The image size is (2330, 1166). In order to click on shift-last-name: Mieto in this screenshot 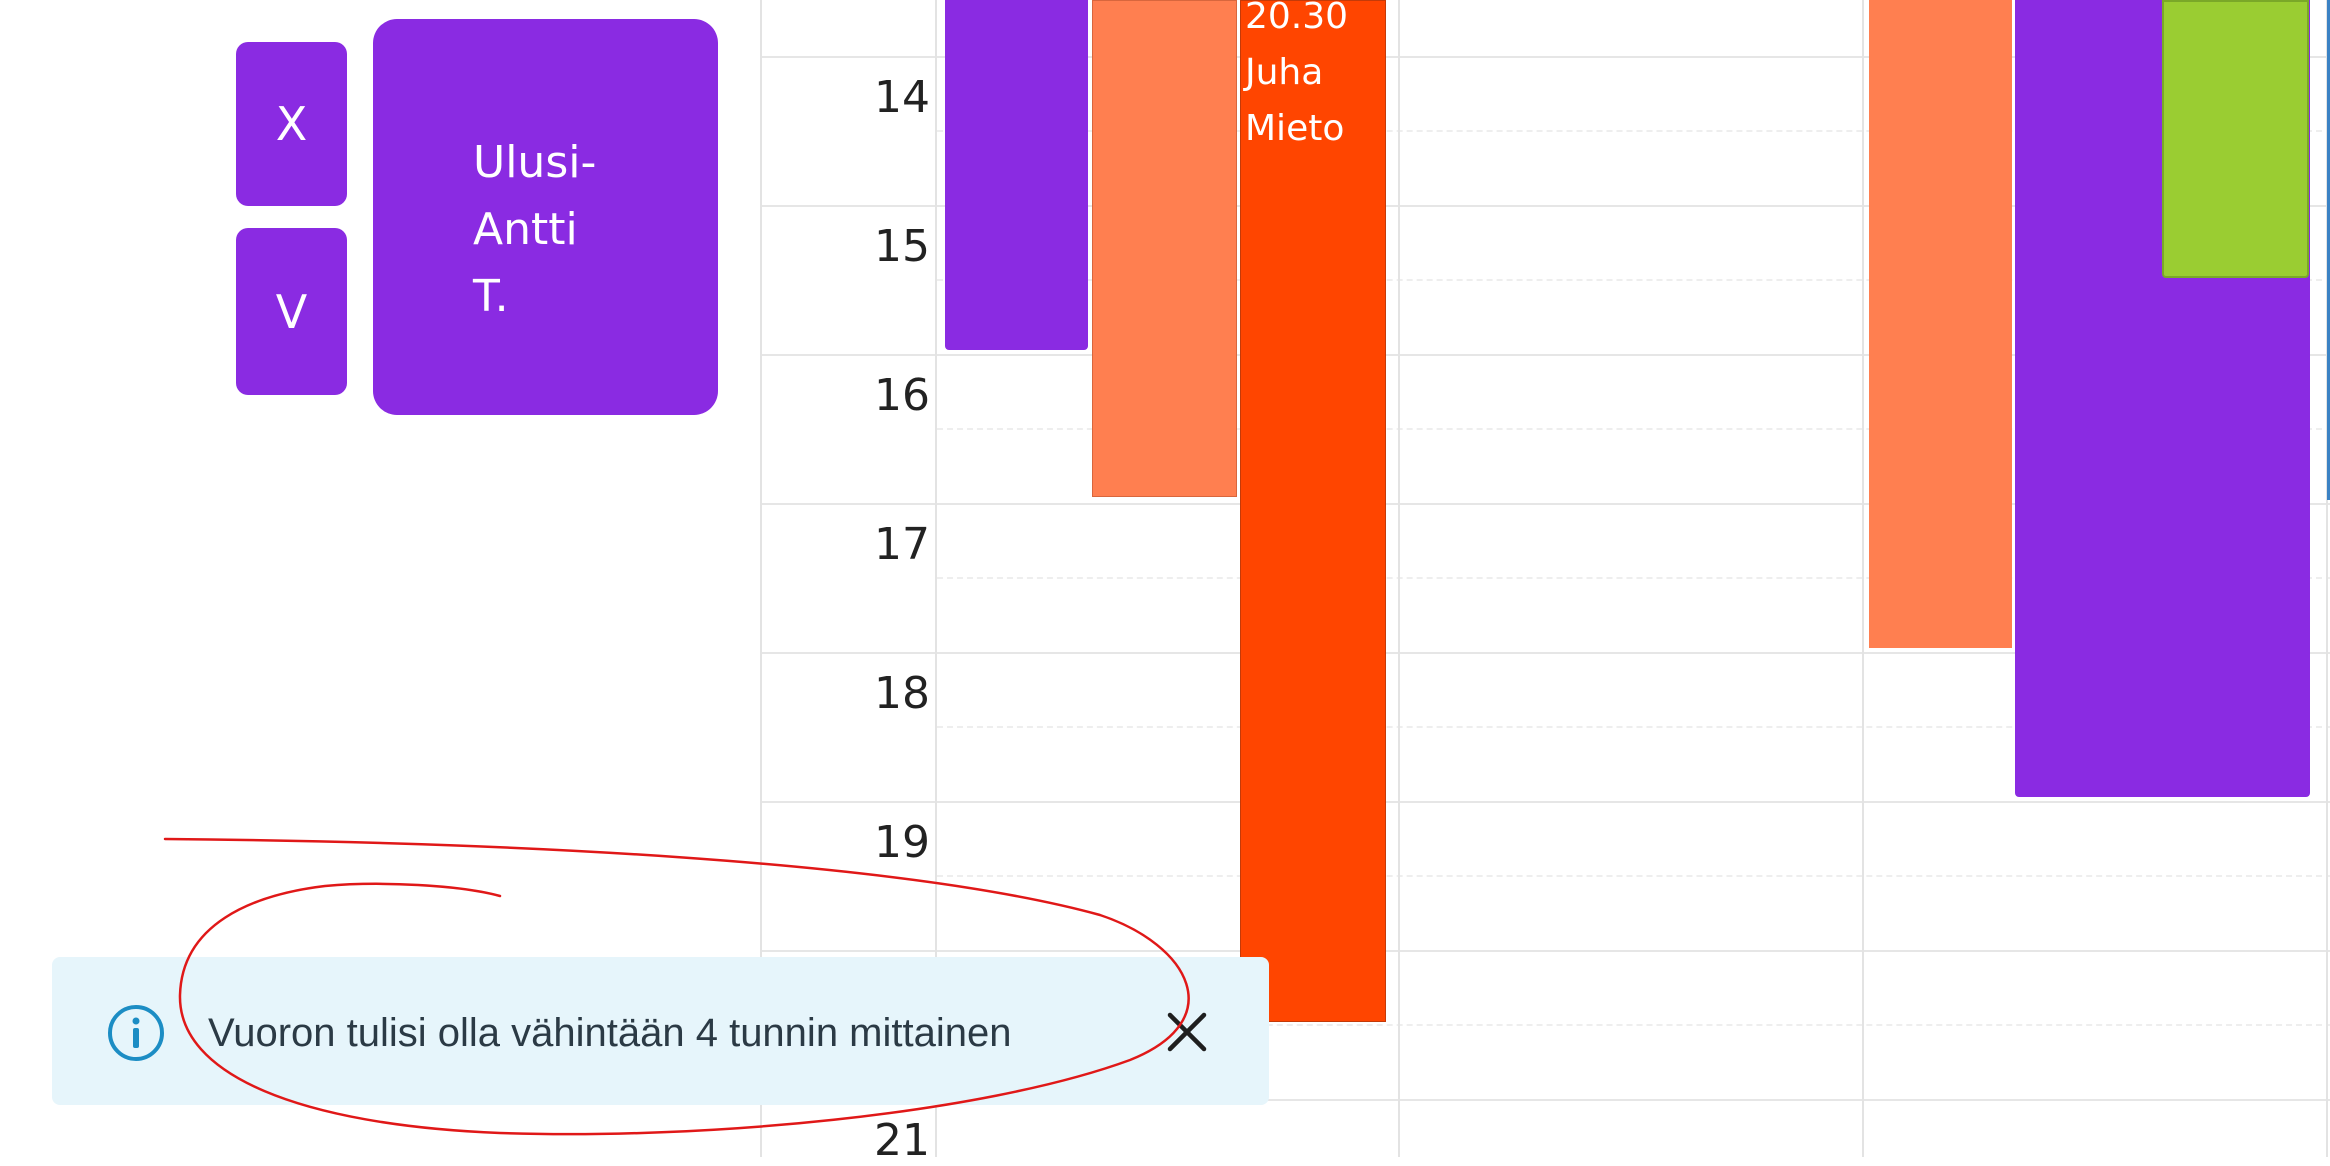, I will do `click(1295, 128)`.